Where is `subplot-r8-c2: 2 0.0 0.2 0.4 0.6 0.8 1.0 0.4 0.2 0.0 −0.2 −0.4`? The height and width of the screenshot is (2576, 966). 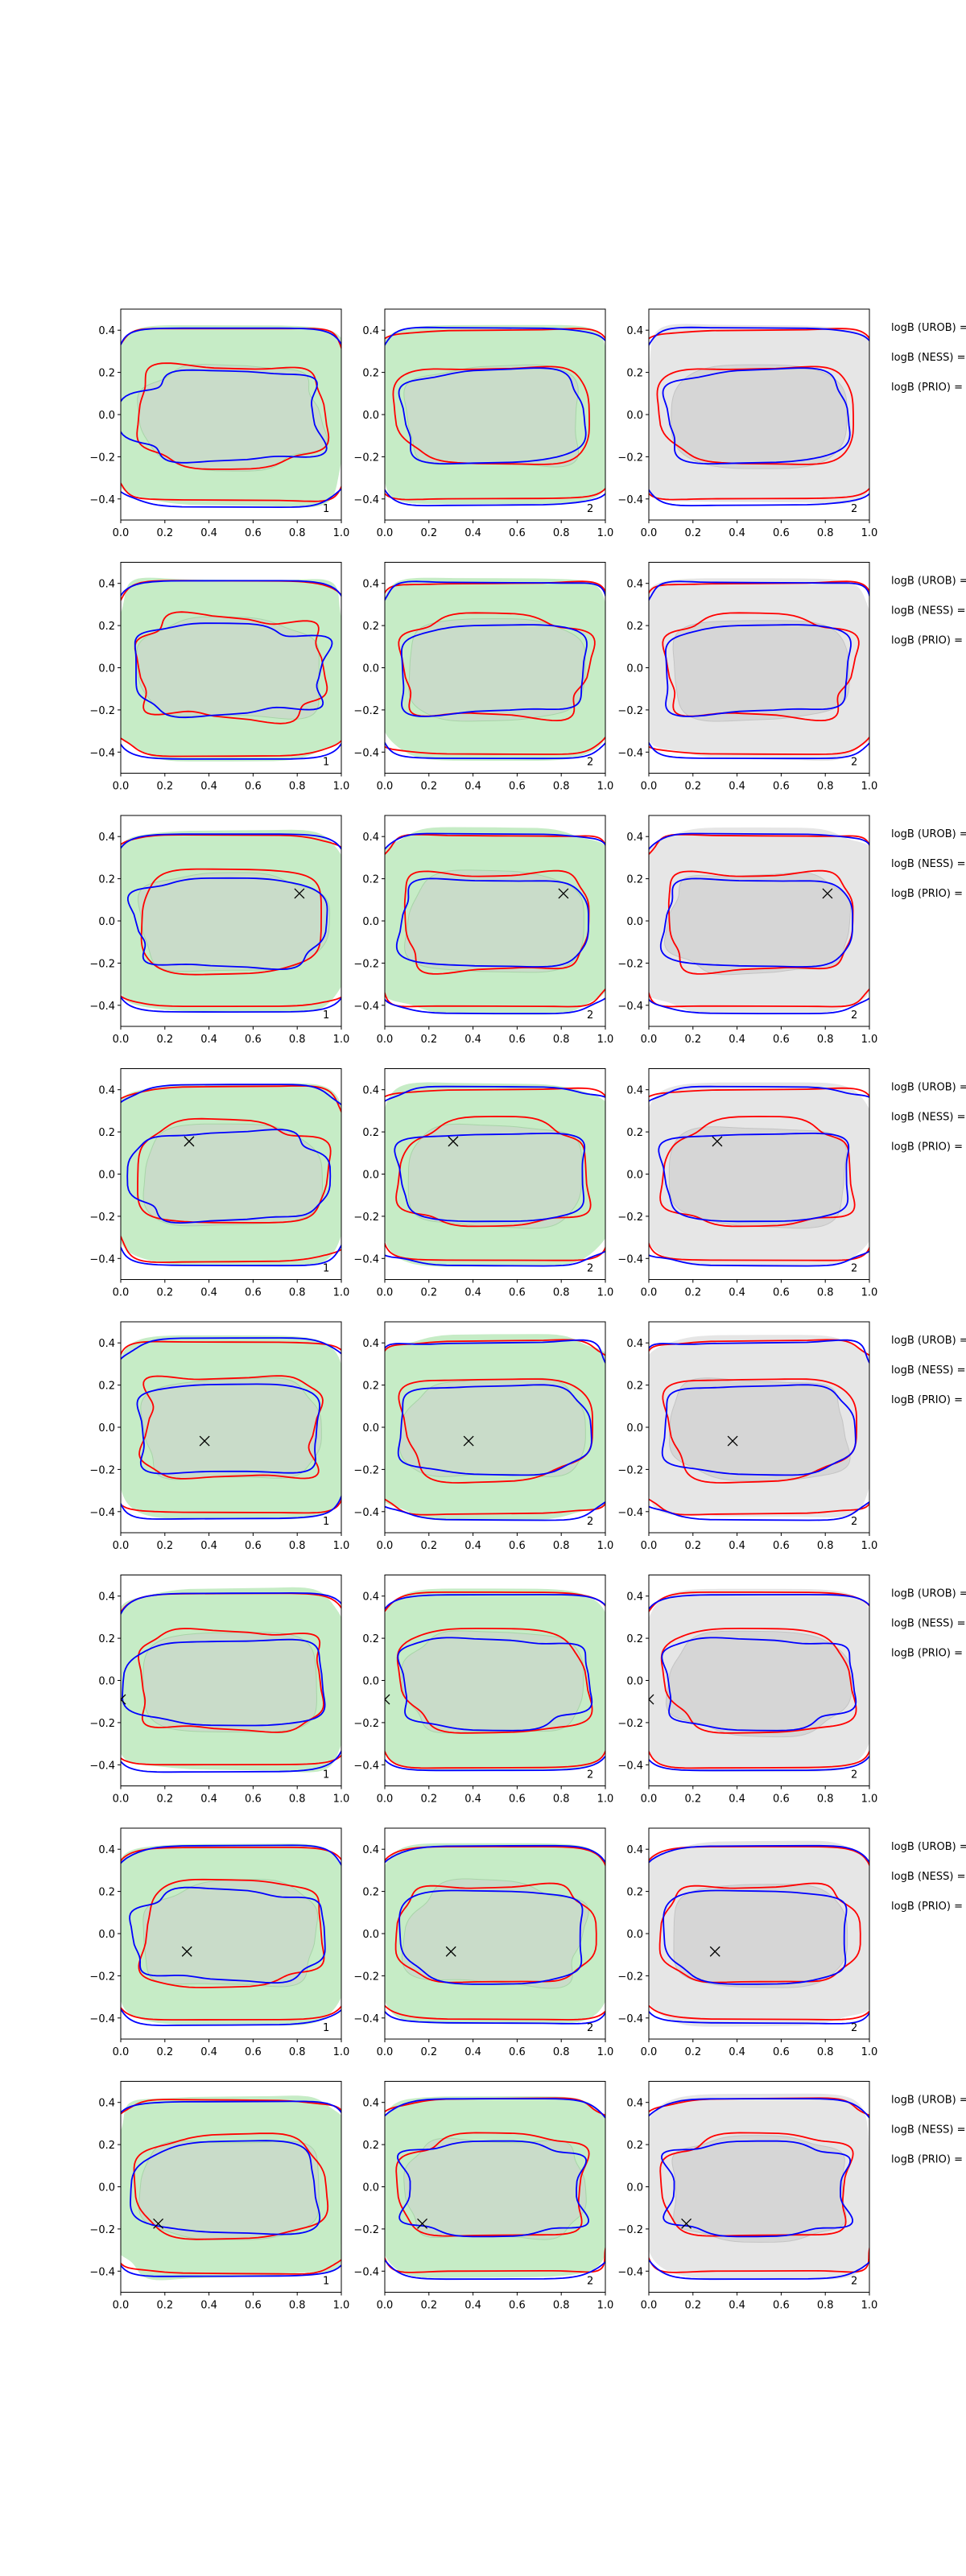 subplot-r8-c2: 2 0.0 0.2 0.4 0.6 0.8 1.0 0.4 0.2 0.0 −0.2 −0.4 is located at coordinates (483, 2196).